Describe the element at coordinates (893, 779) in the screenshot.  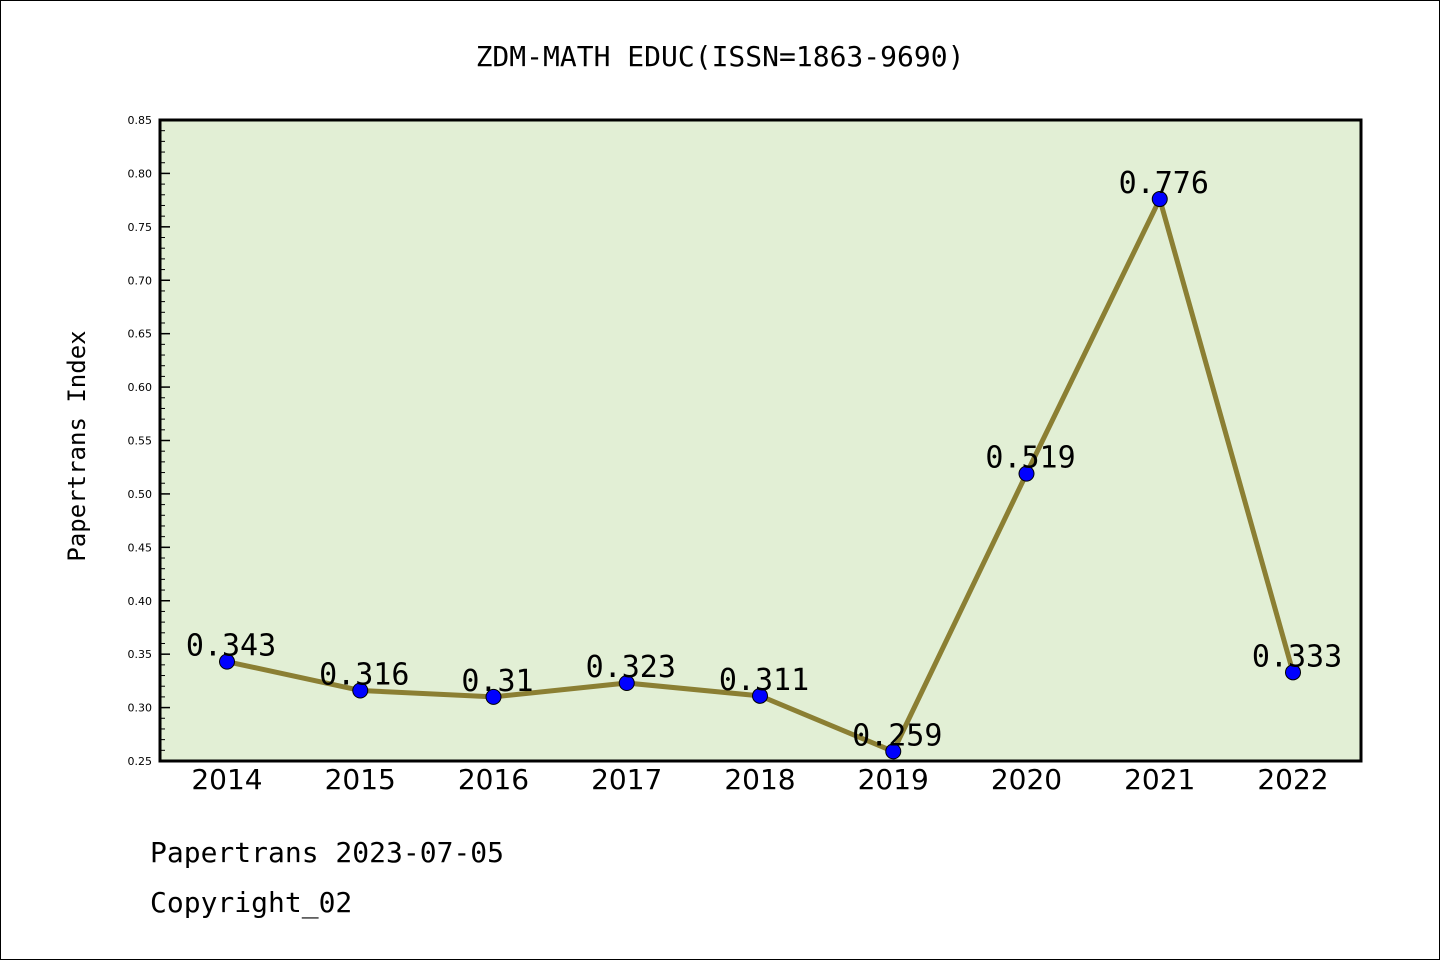
I see `x-tick-label: 2019` at that location.